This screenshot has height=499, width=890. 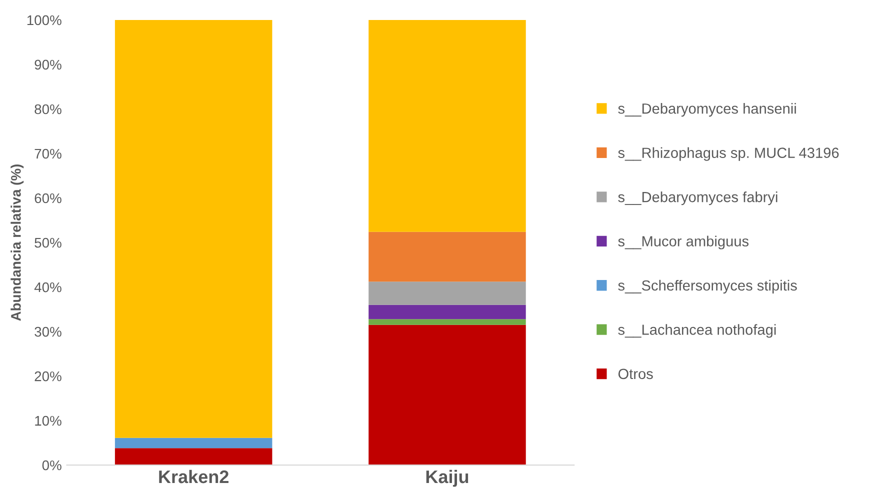 I want to click on x-tick-label: Kaiju, so click(x=447, y=478).